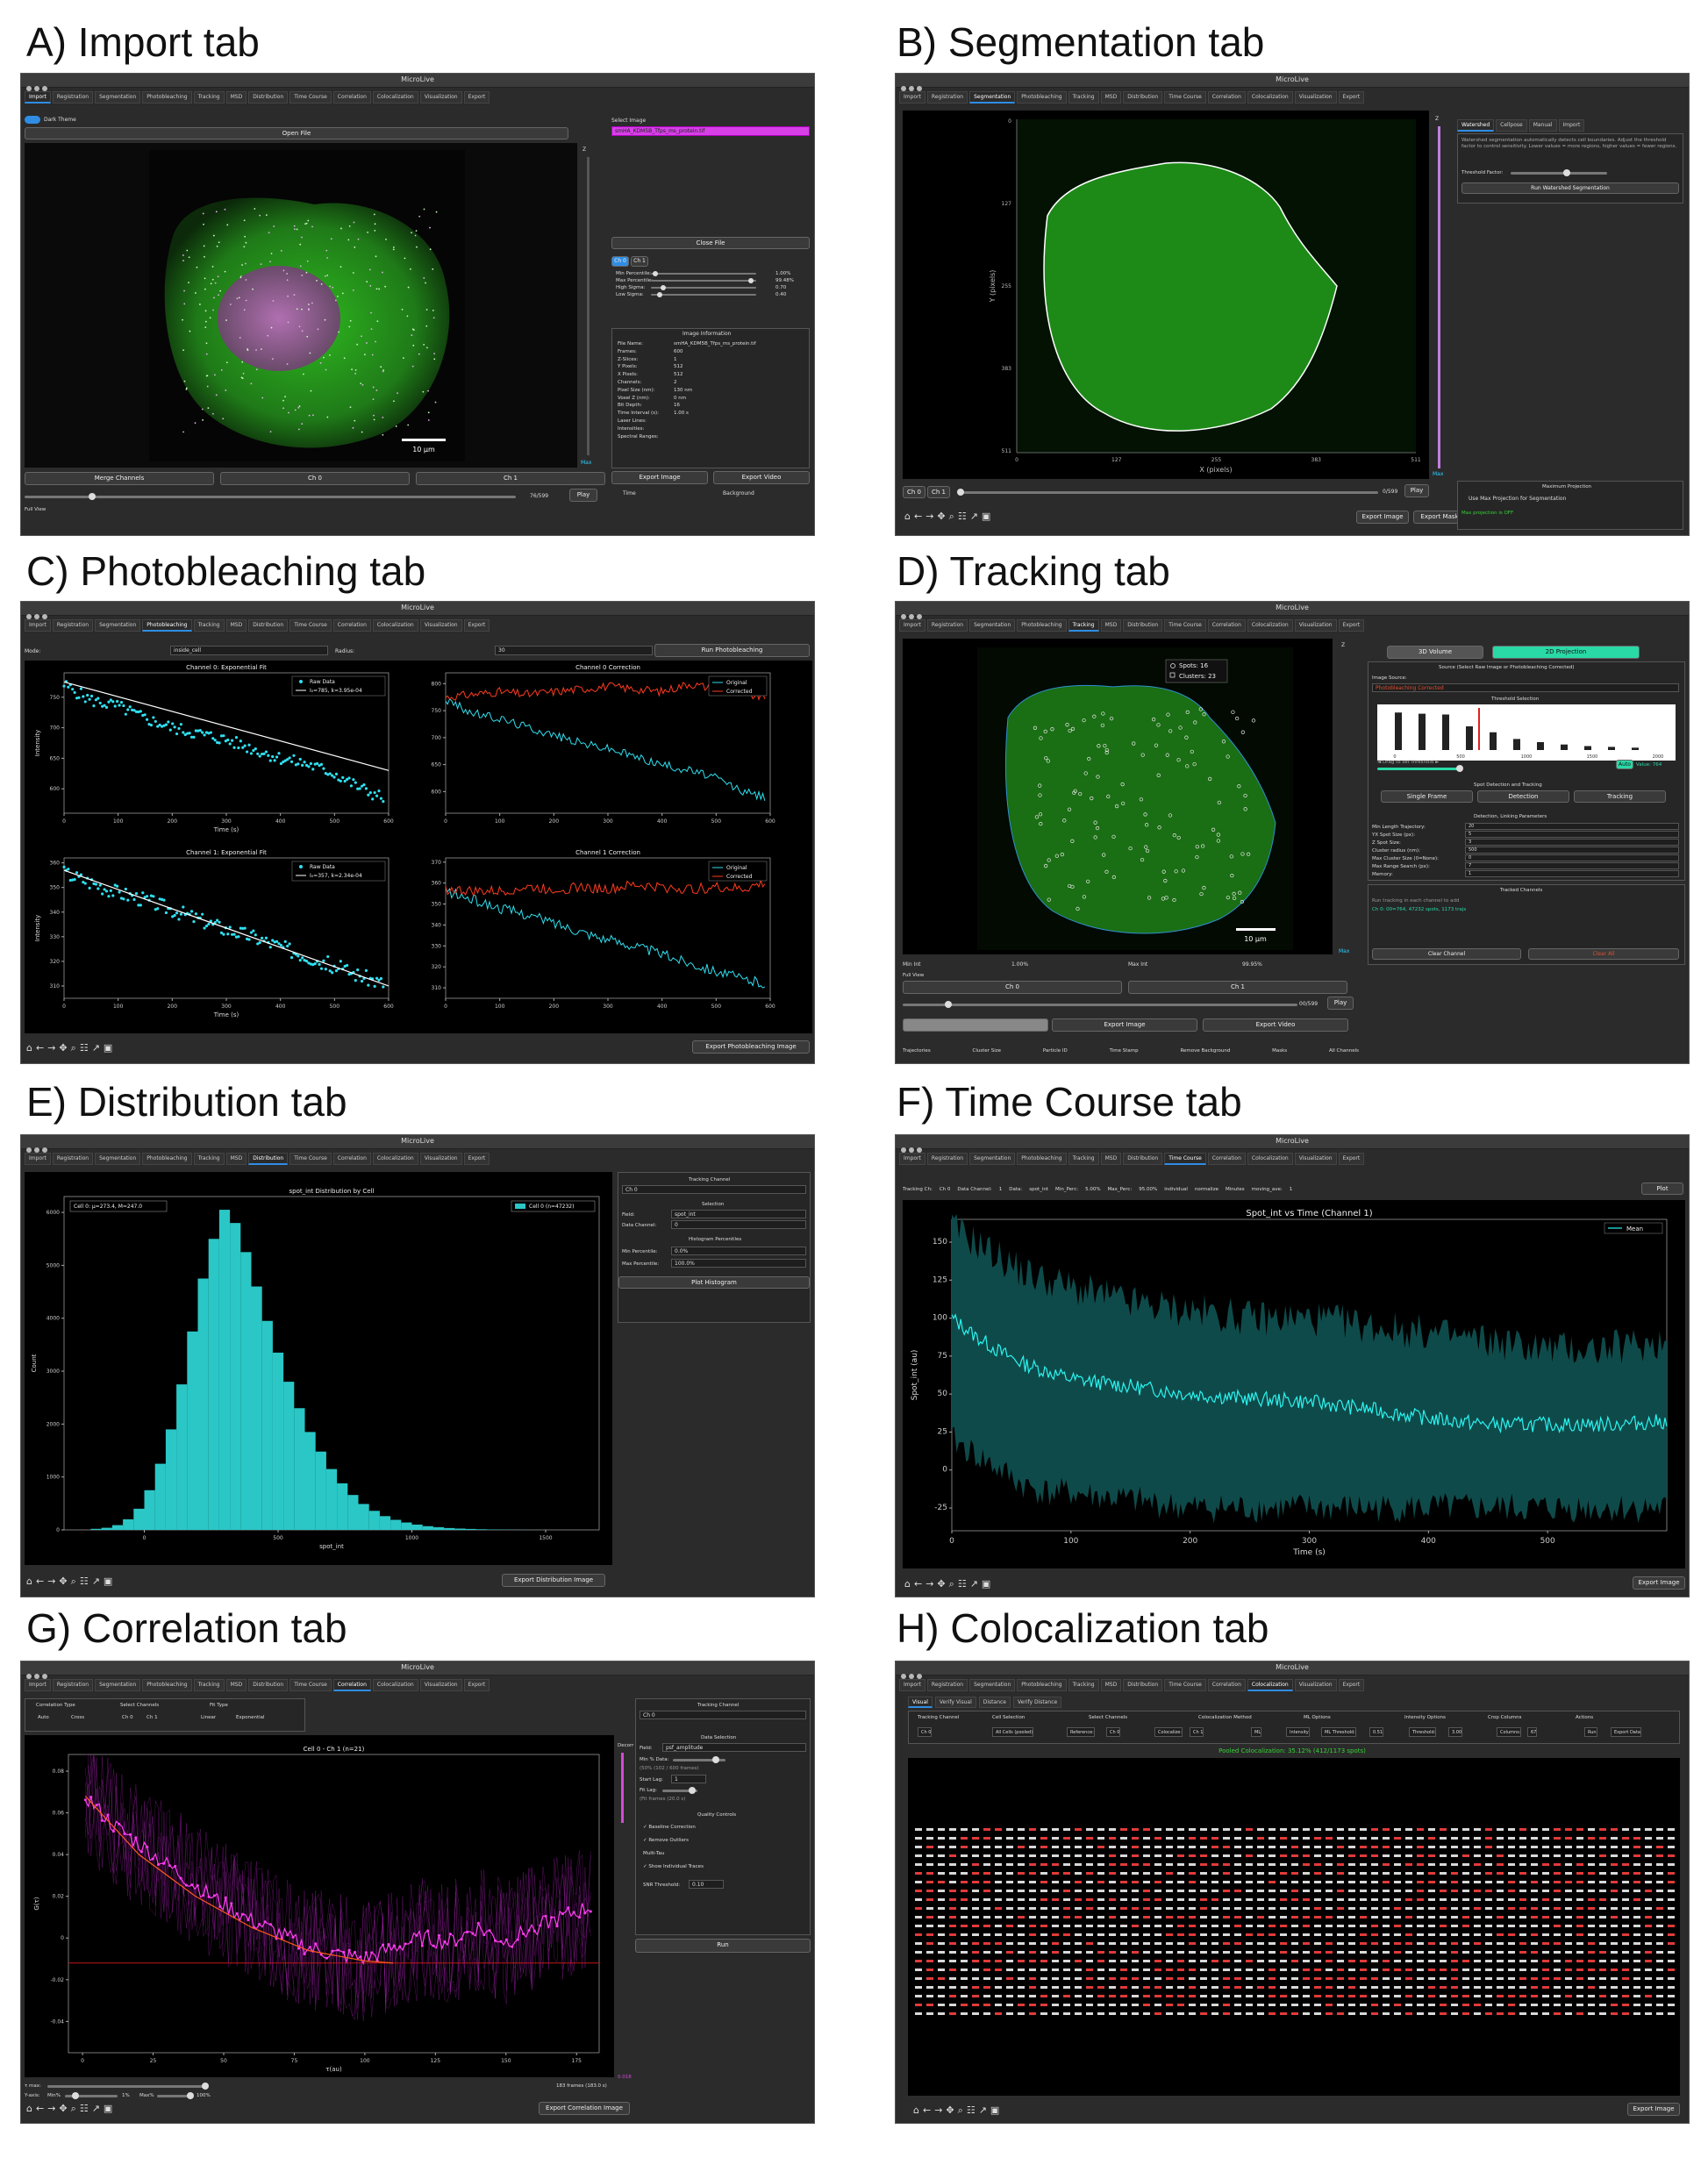 This screenshot has height=2165, width=1708. Describe the element at coordinates (1256, 1732) in the screenshot. I see `control-value-6: ML` at that location.